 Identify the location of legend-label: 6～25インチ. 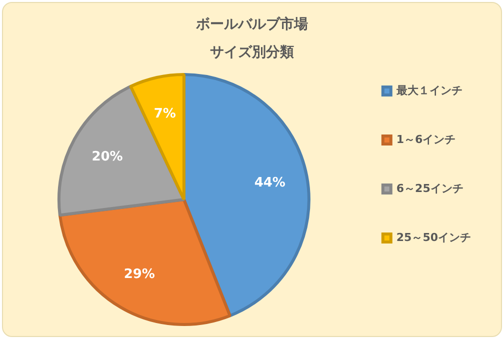
(430, 188).